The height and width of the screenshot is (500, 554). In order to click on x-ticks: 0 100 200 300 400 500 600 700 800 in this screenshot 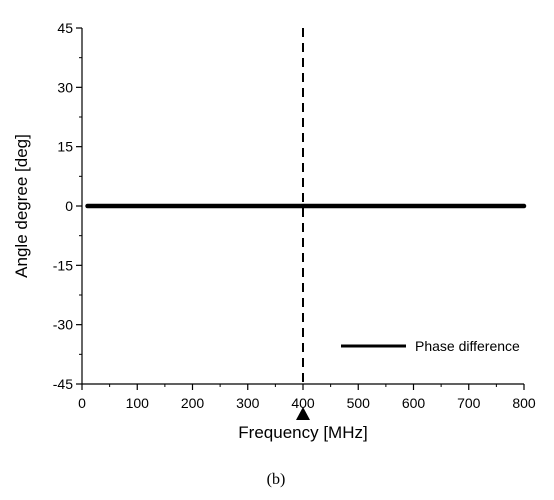, I will do `click(307, 397)`.